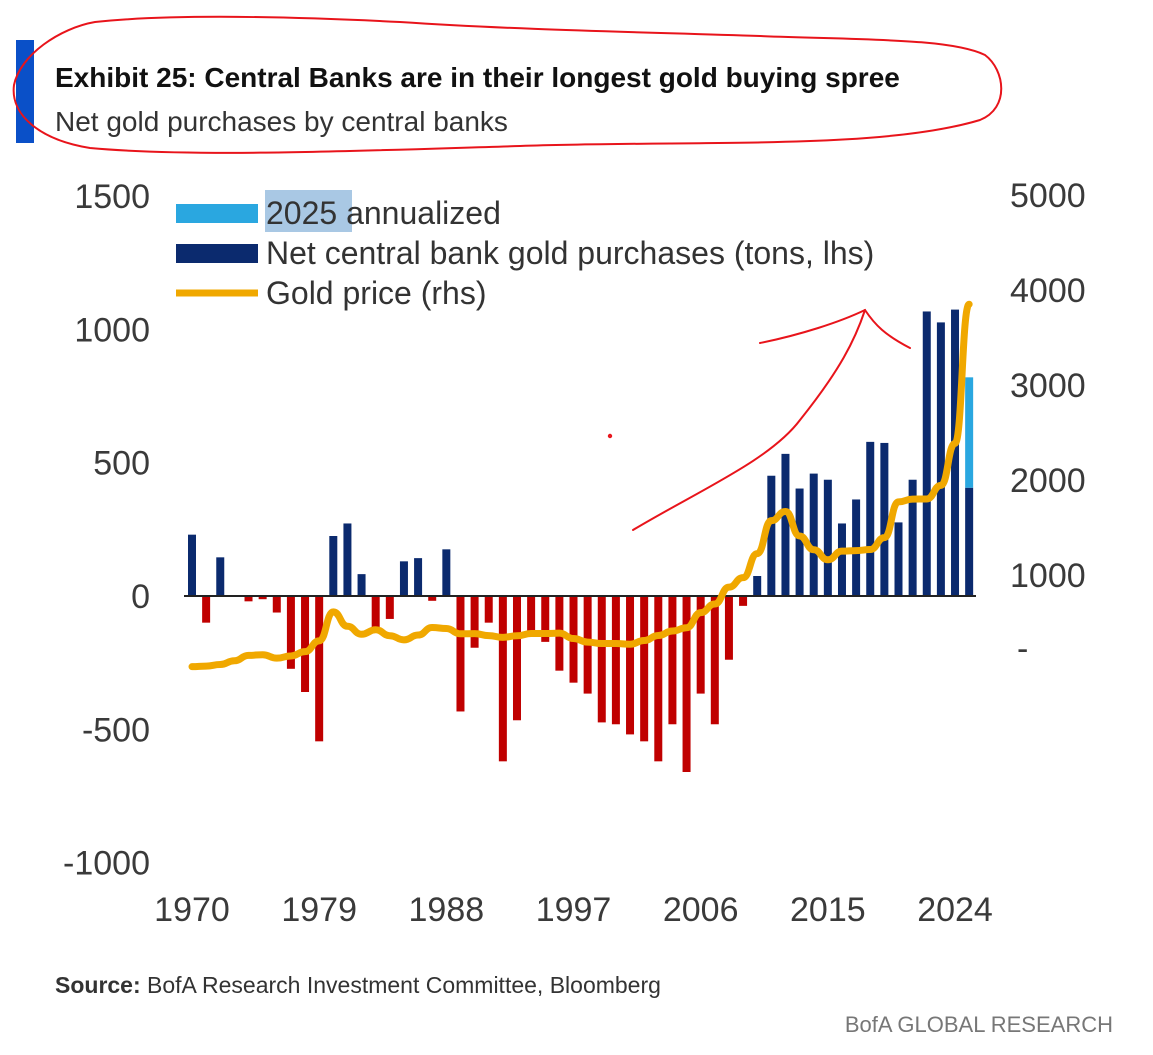 Image resolution: width=1153 pixels, height=1055 pixels. What do you see at coordinates (502, 679) in the screenshot?
I see `bar-1992` at bounding box center [502, 679].